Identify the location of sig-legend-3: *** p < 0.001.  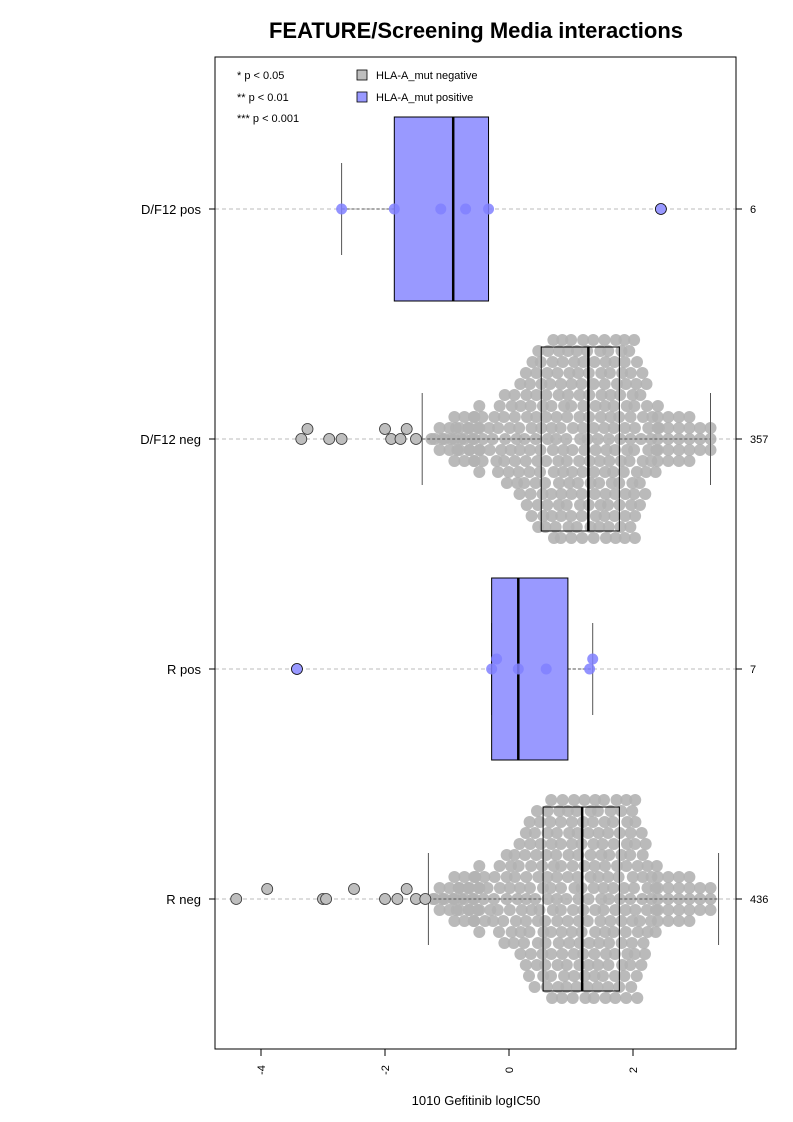
(268, 119).